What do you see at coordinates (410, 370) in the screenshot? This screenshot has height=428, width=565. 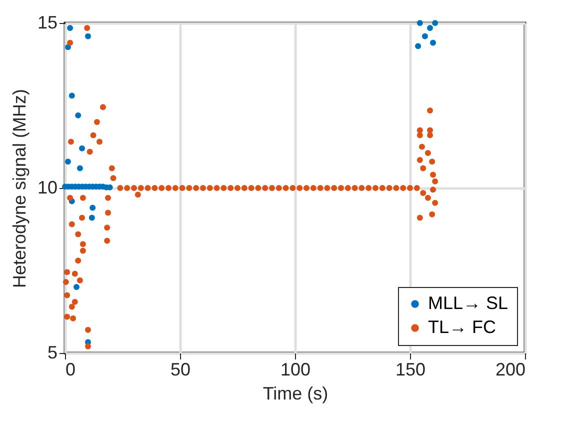 I see `x-tick-label: 150` at bounding box center [410, 370].